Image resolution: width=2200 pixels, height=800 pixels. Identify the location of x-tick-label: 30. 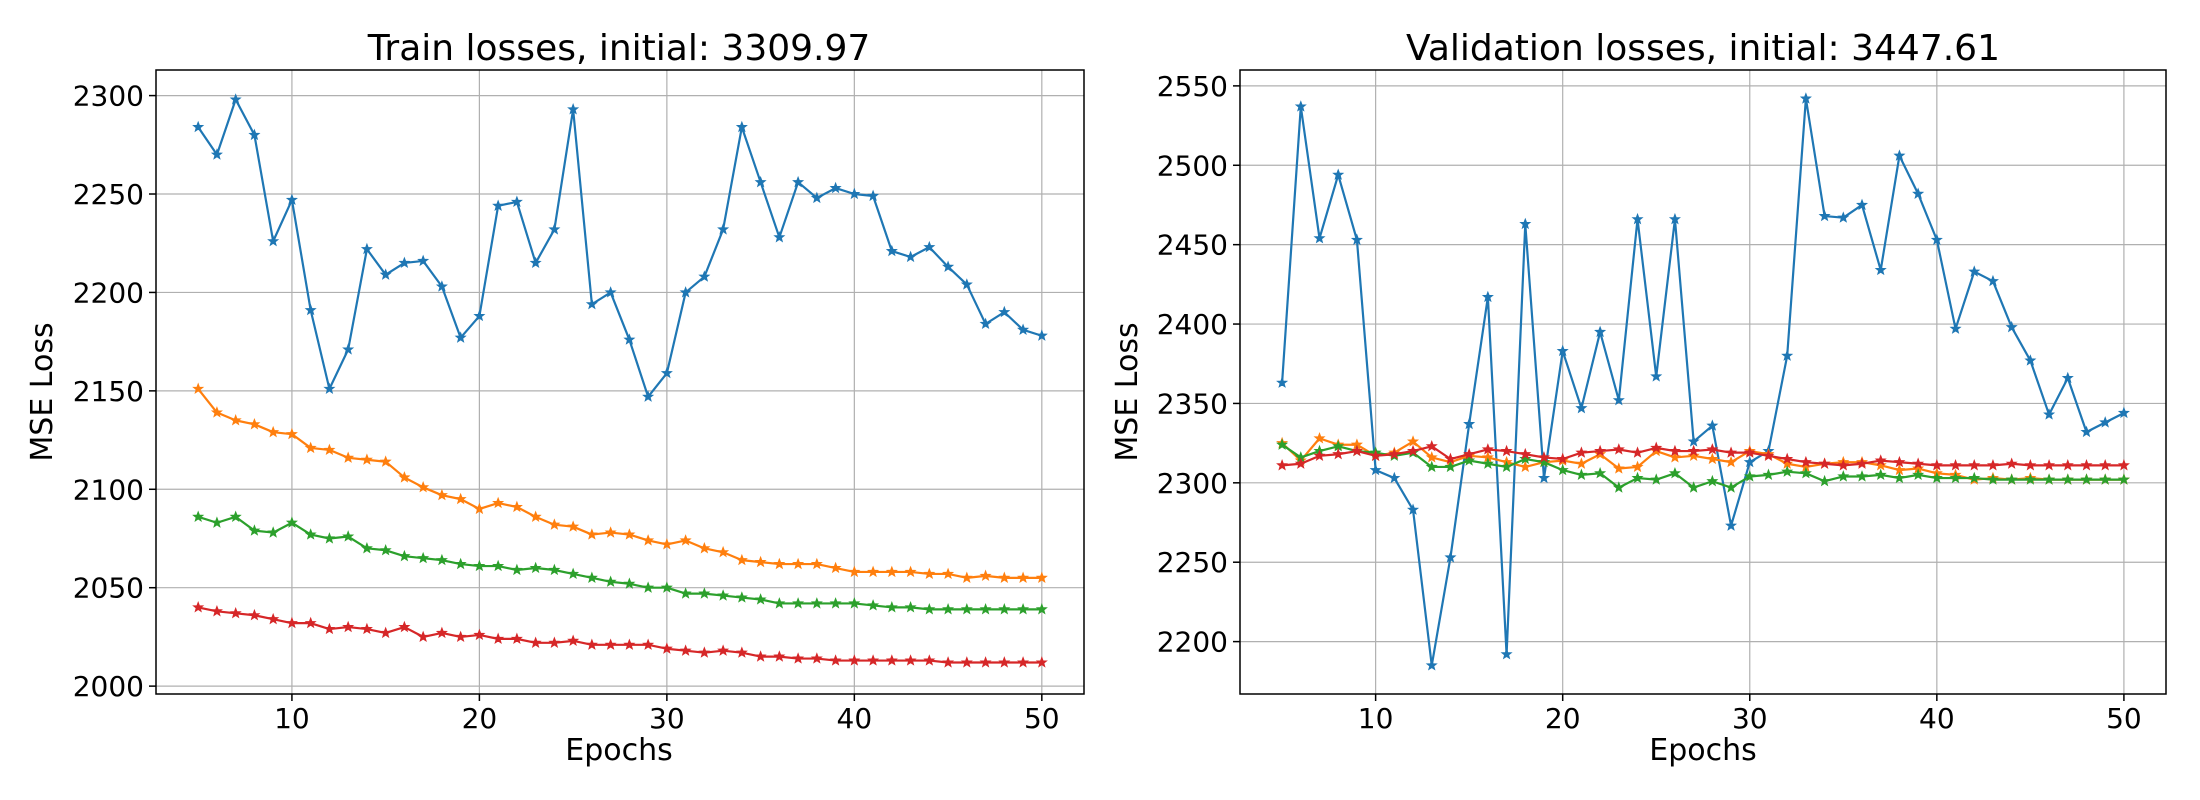
(667, 718).